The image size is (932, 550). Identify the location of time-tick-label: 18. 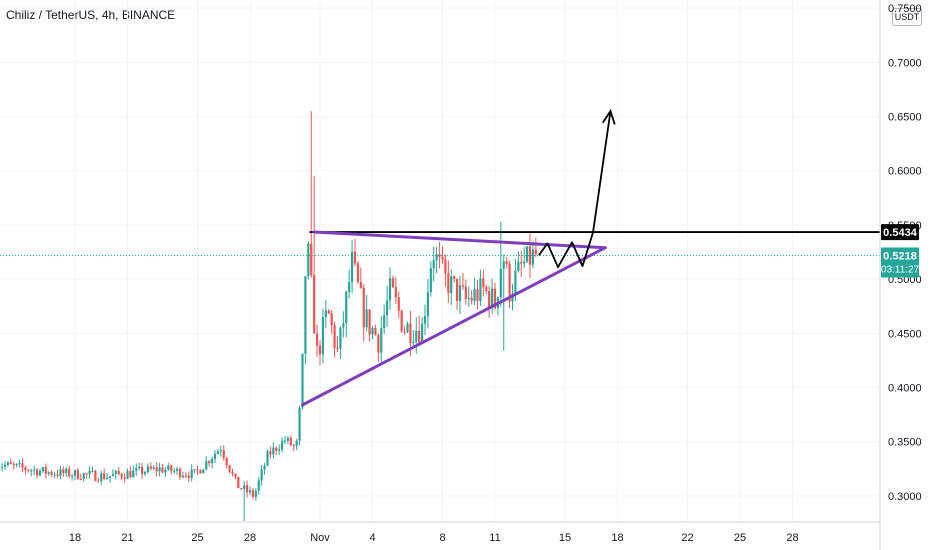
(75, 538).